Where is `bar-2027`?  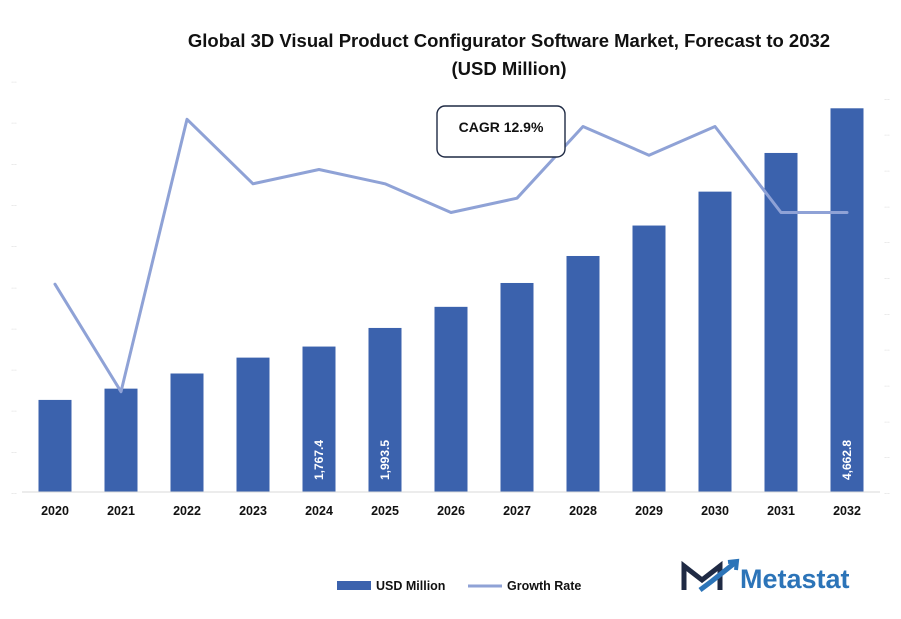 bar-2027 is located at coordinates (517, 387).